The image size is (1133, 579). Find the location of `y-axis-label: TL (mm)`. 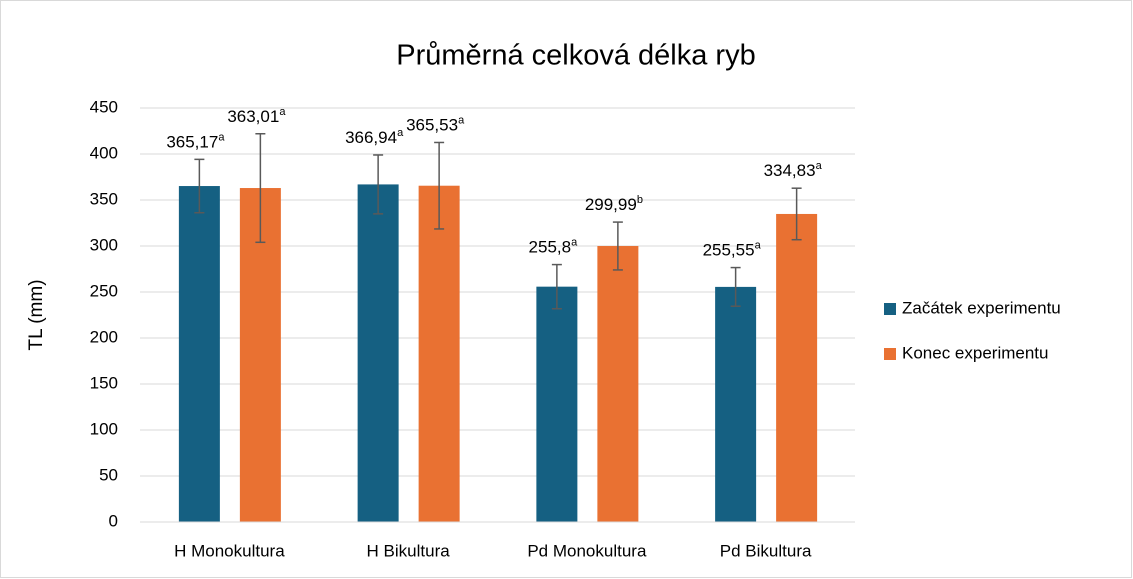

y-axis-label: TL (mm) is located at coordinates (36, 314).